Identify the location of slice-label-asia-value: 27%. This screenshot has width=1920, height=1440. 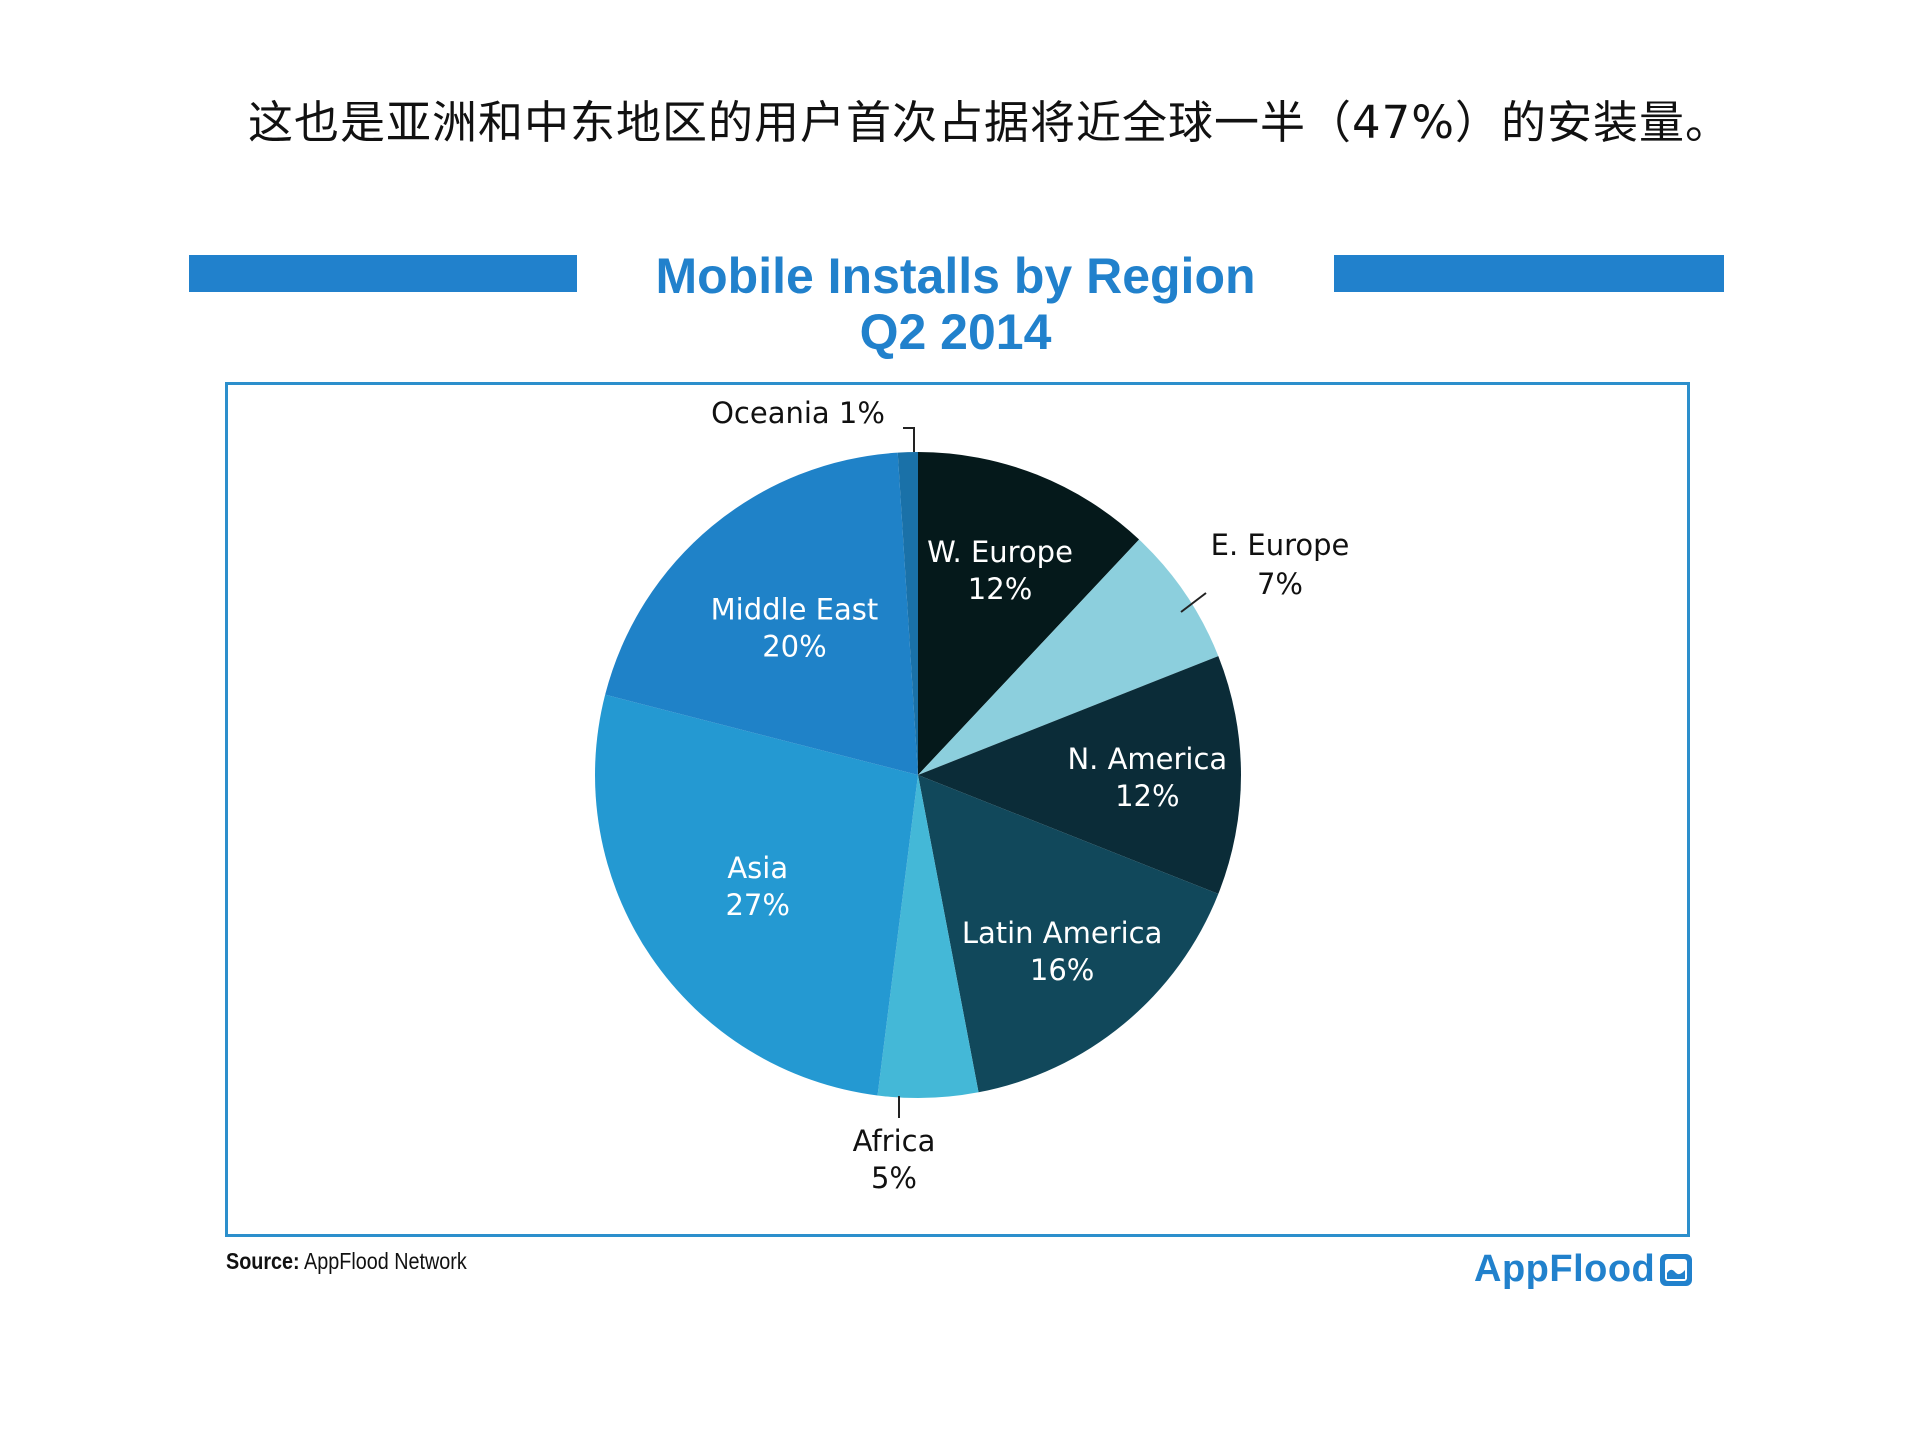
(757, 905).